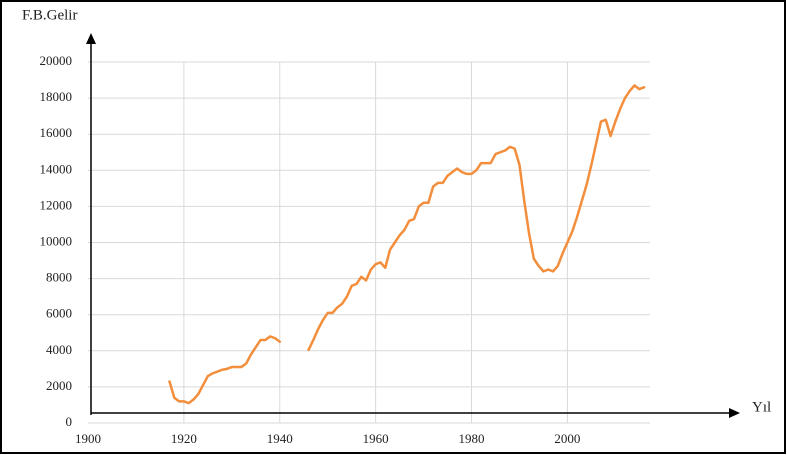  I want to click on x-tick-label: 1960, so click(376, 438).